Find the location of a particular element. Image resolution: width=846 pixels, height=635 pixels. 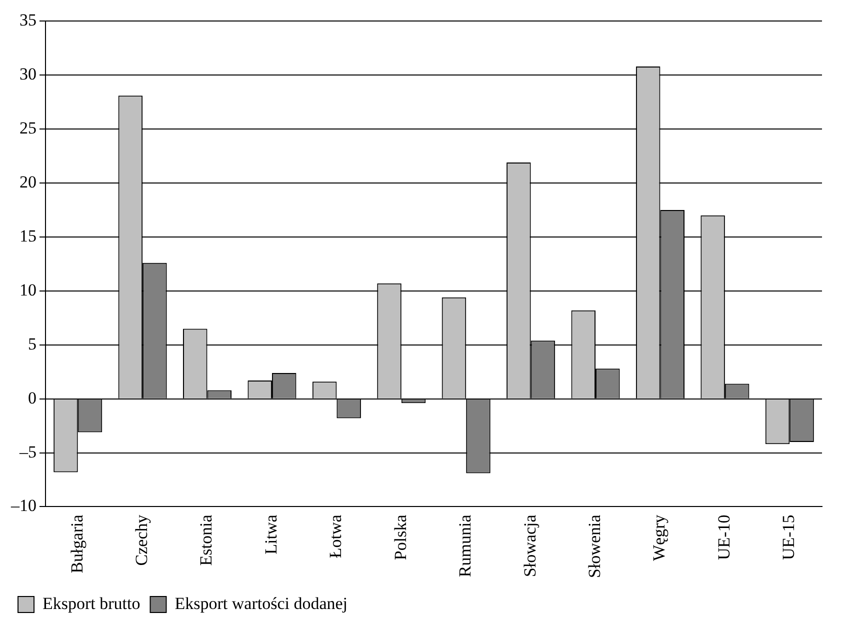

x-tick-label: Słowacja is located at coordinates (530, 546).